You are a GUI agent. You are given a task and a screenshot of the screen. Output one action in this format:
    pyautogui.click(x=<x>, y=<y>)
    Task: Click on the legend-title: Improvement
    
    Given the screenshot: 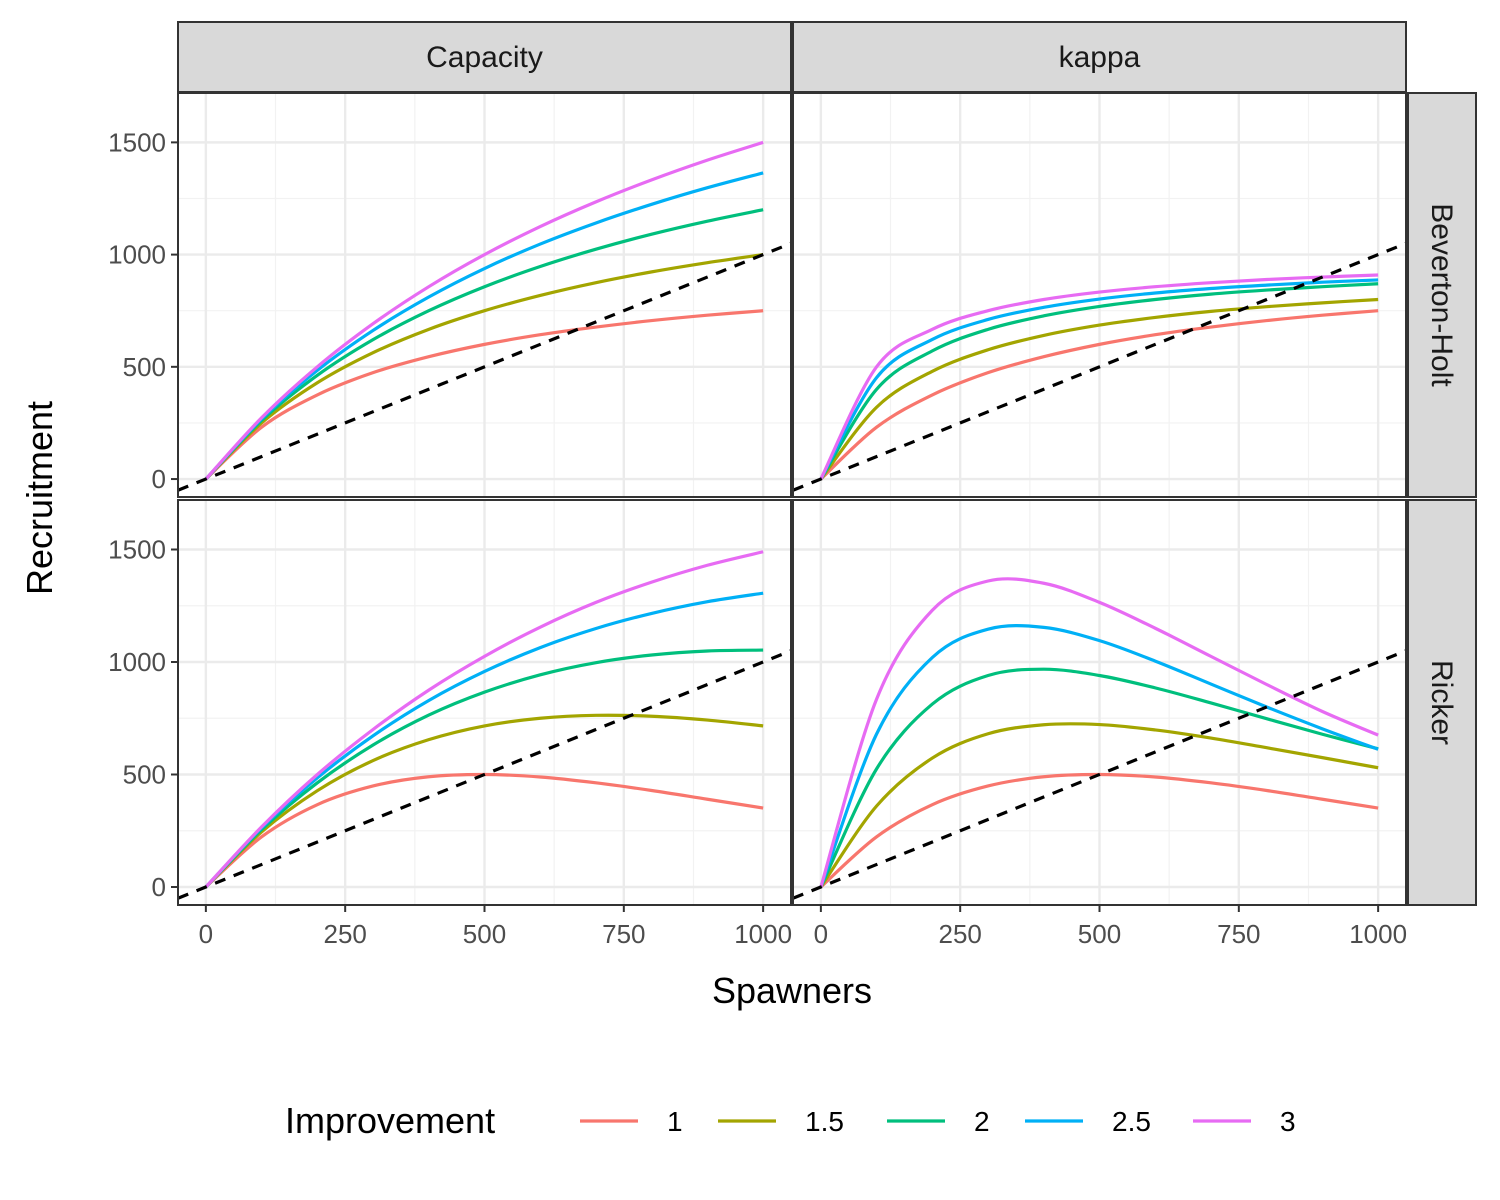 What is the action you would take?
    pyautogui.click(x=390, y=1120)
    